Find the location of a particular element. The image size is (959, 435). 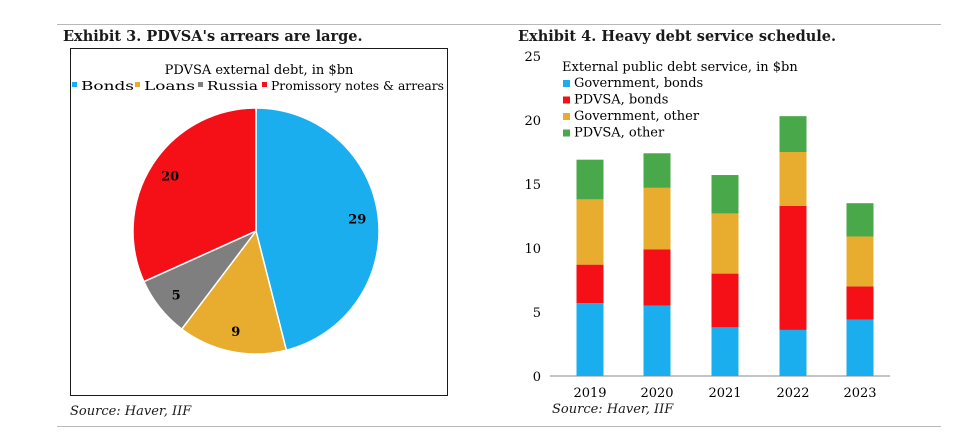

bar-segment-2023-pdvsa-other is located at coordinates (860, 220).